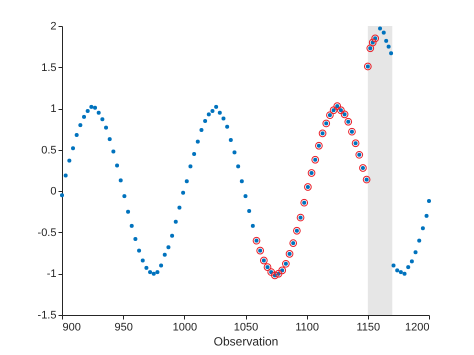 The width and height of the screenshot is (474, 355). Describe the element at coordinates (246, 341) in the screenshot. I see `x-axis-title: Observation` at that location.